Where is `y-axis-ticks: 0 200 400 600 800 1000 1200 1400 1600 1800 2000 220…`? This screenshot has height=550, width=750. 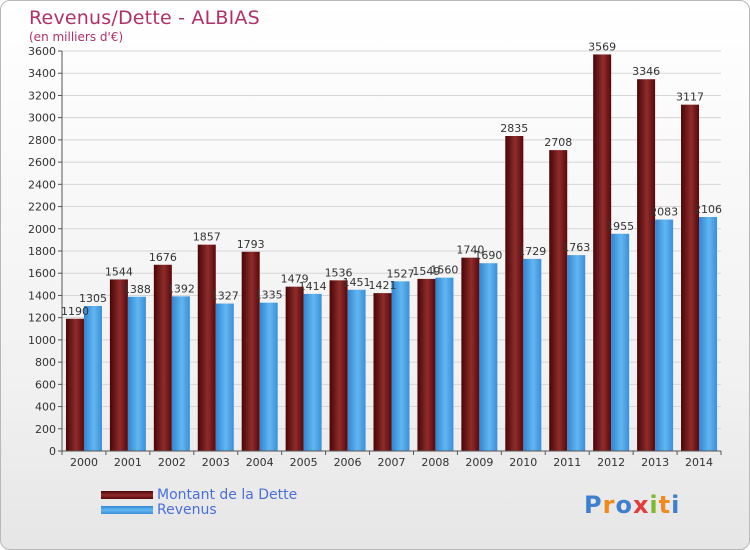
y-axis-ticks: 0 200 400 600 800 1000 1200 1400 1600 1800 2000 220… is located at coordinates (45, 251).